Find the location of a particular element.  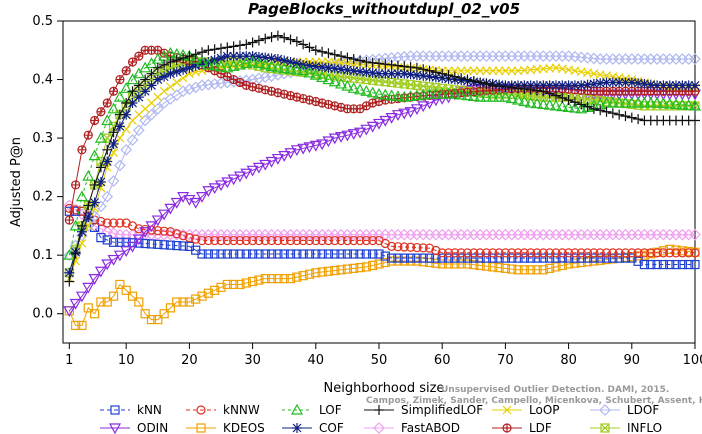

legend-label: ODIN is located at coordinates (152, 427).